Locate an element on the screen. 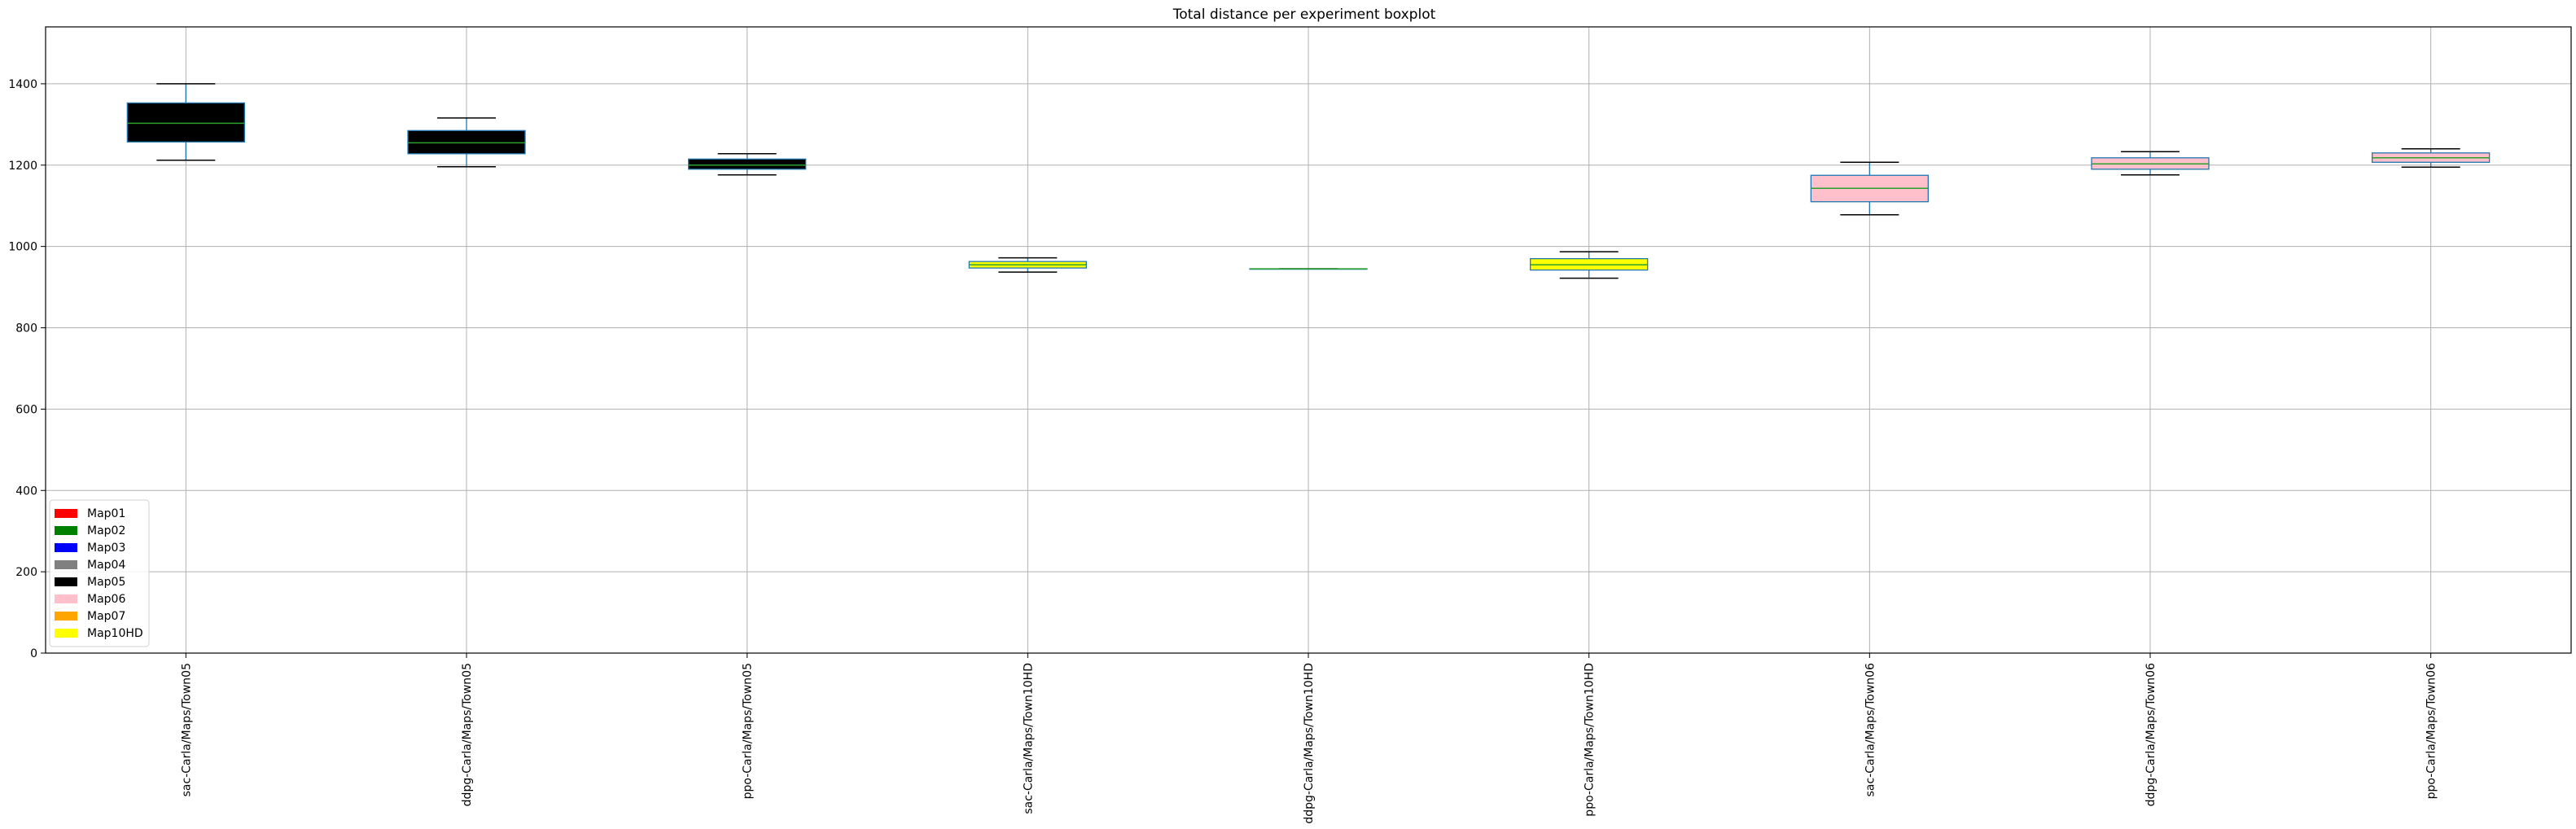  y-tick-label: 1200 is located at coordinates (22, 167).